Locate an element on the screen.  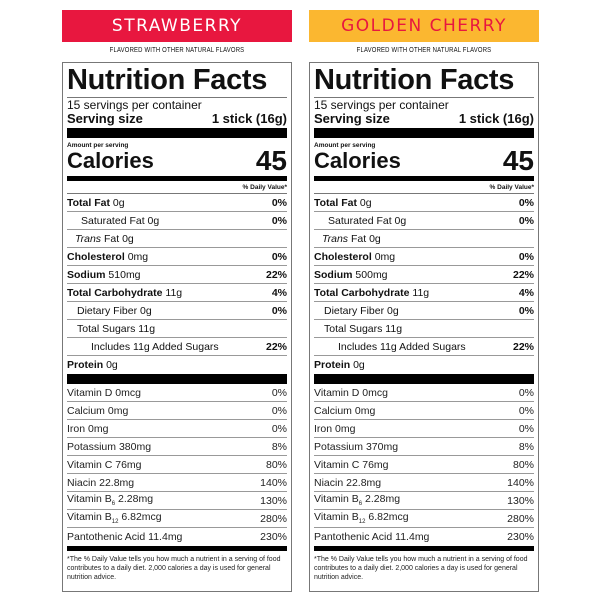
vitamin-row: Vitamin B12 6.82mcg 280% is located at coordinates (424, 519).